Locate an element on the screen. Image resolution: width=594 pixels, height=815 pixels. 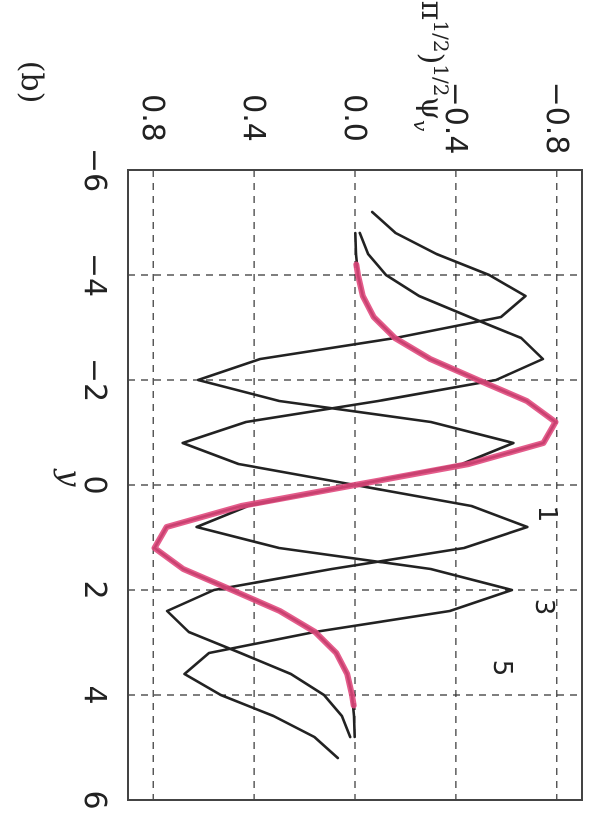
panel-label: (b) is located at coordinates (31, 82).